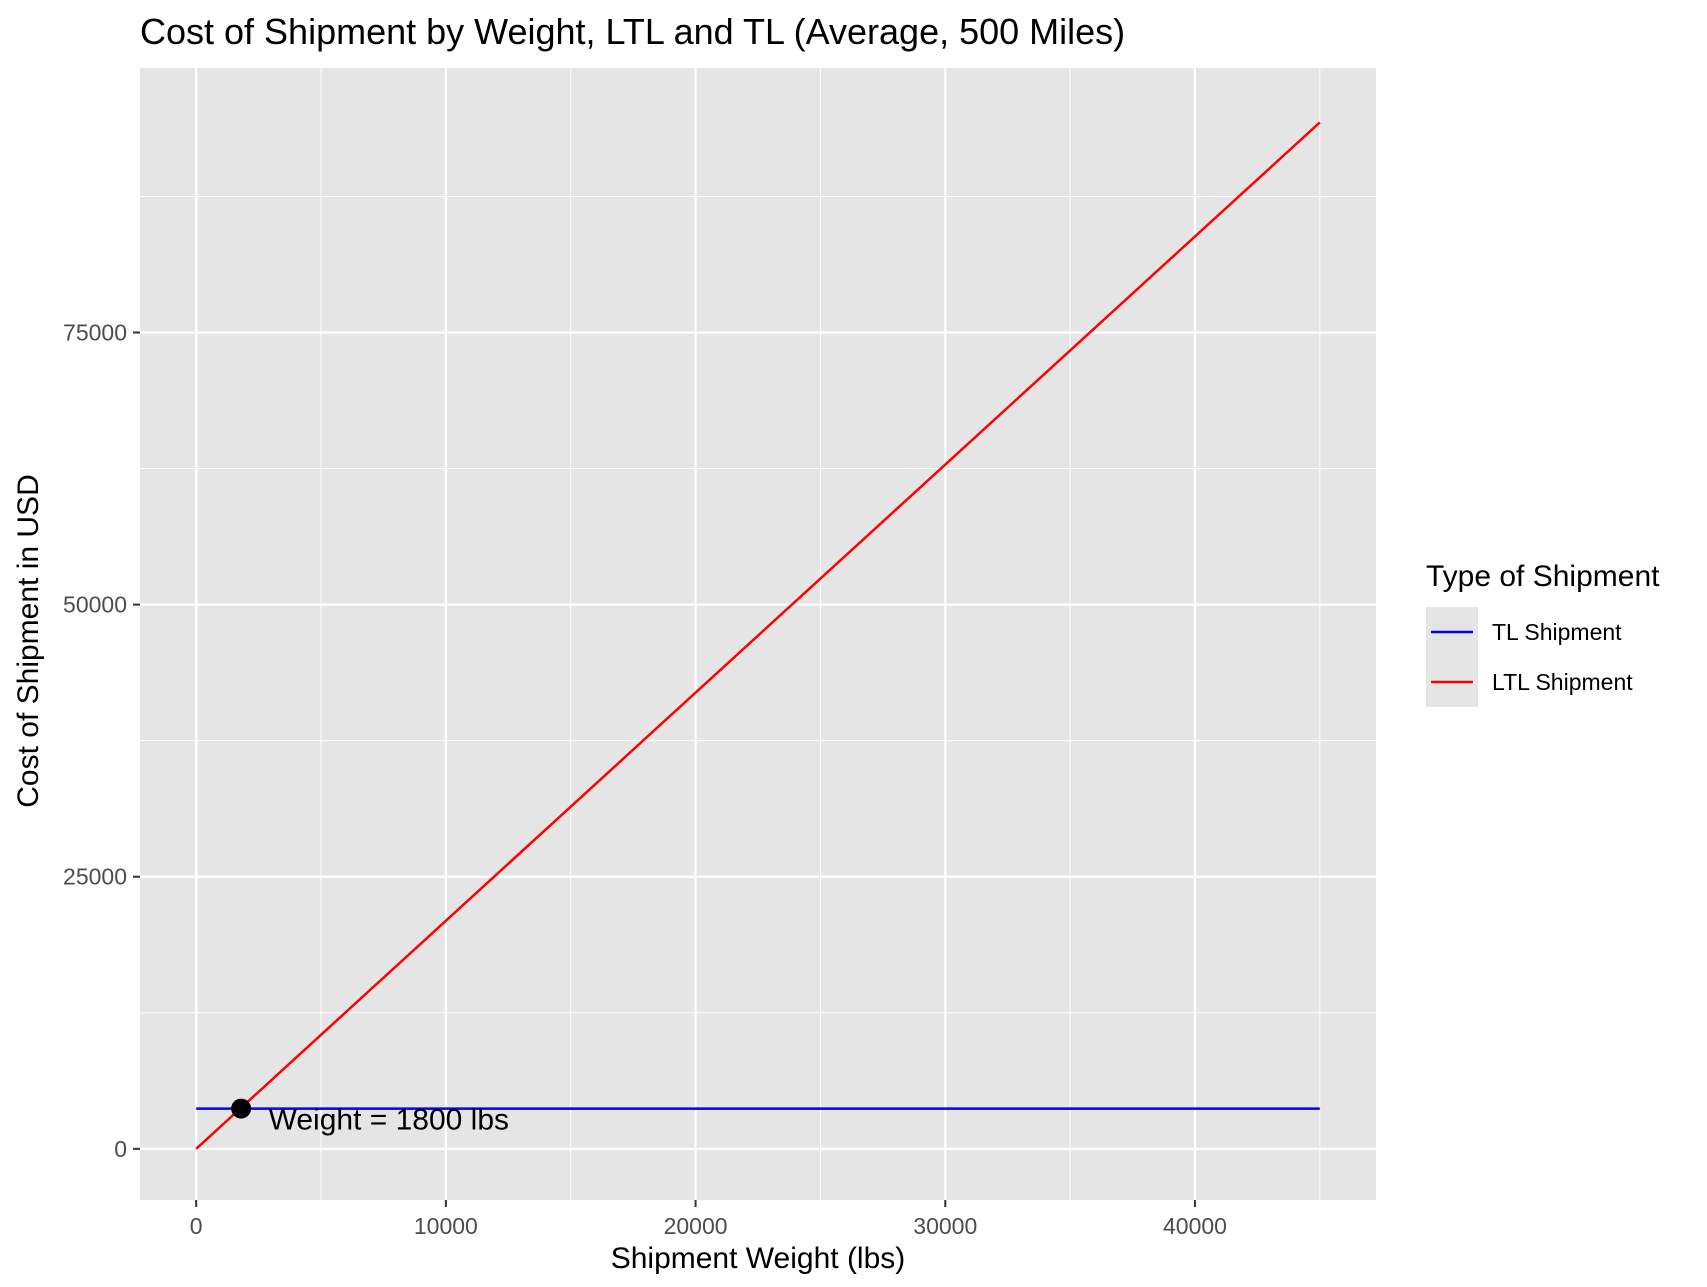 This screenshot has height=1287, width=1707. I want to click on x-tick-label: 30000, so click(945, 1226).